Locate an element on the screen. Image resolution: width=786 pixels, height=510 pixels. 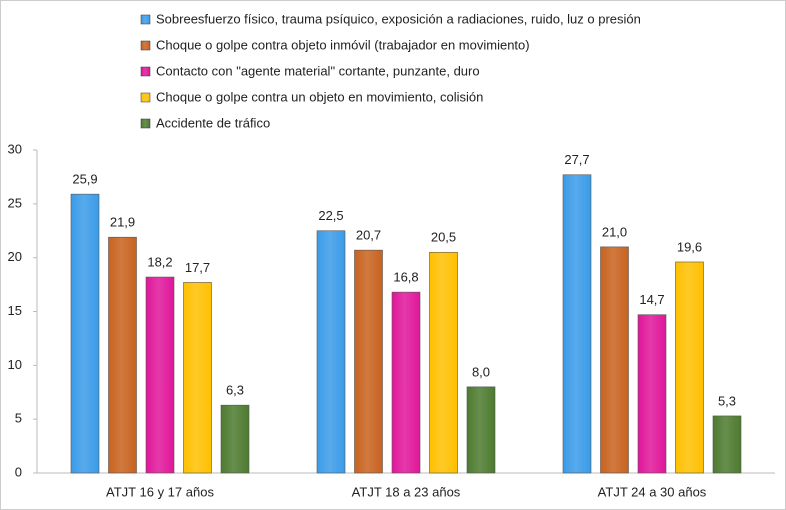
y-tick-label: 30 is located at coordinates (15, 148).